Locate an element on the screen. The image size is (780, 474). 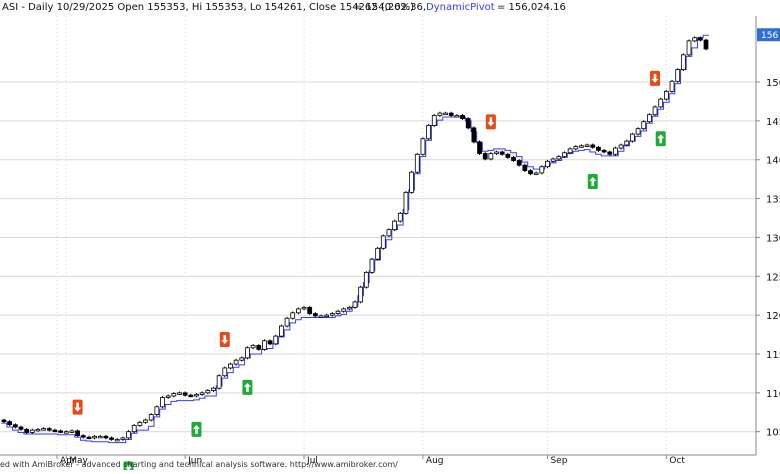
y-tick-label: 105 is located at coordinates (773, 433).